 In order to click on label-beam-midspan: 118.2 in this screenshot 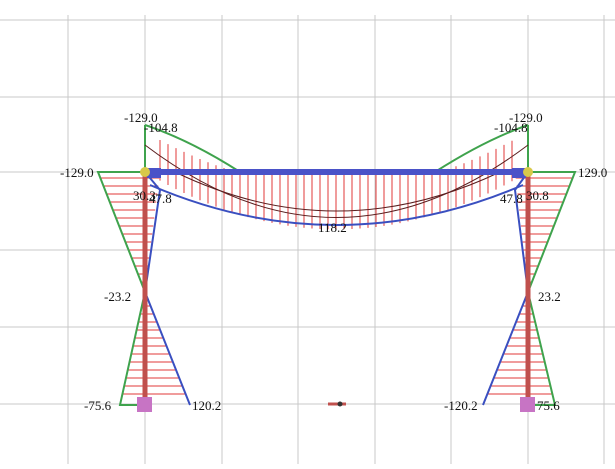, I will do `click(332, 227)`.